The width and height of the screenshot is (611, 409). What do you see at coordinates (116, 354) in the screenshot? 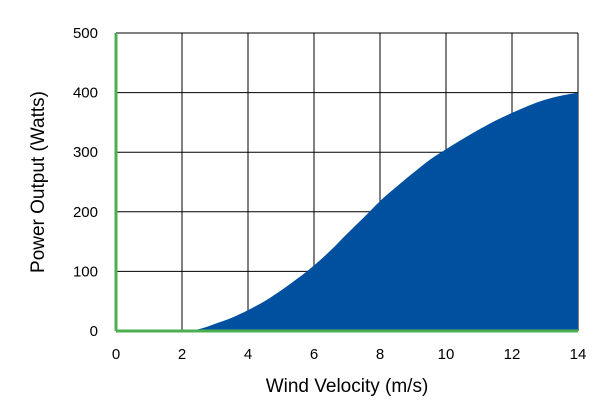
I see `x-tick-label-0: 0` at bounding box center [116, 354].